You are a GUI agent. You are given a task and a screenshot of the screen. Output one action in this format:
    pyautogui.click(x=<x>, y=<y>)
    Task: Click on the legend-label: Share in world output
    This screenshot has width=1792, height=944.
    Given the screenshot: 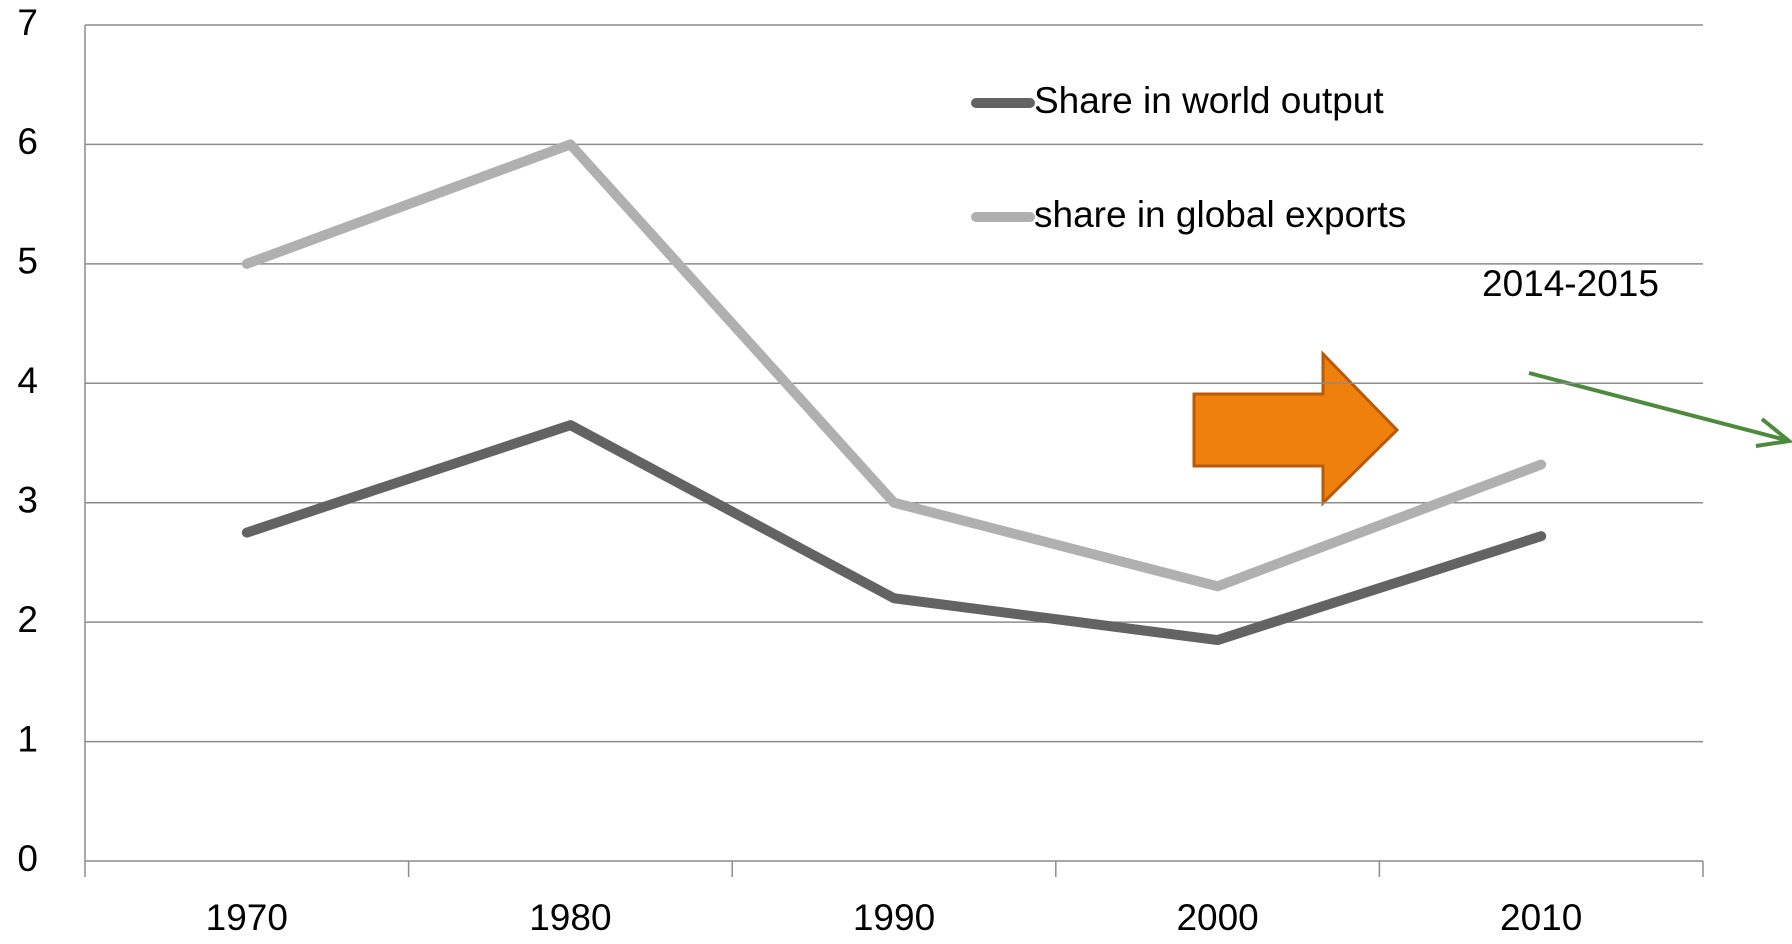 What is the action you would take?
    pyautogui.click(x=1209, y=100)
    